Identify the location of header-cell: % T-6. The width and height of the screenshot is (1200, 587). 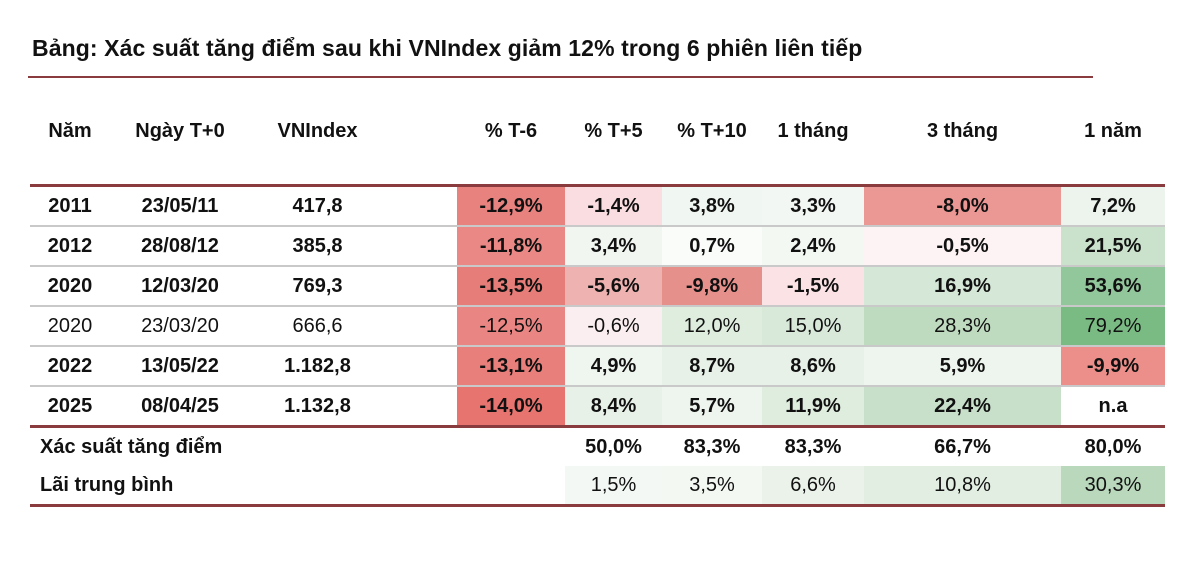
(511, 130).